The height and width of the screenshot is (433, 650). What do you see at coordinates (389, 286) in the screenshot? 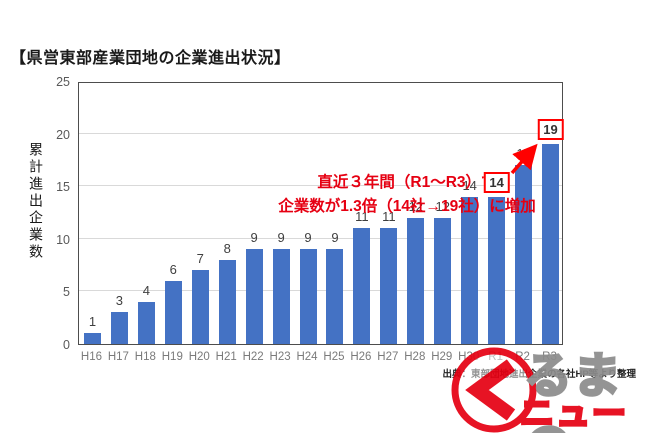
I see `bar-H27` at bounding box center [389, 286].